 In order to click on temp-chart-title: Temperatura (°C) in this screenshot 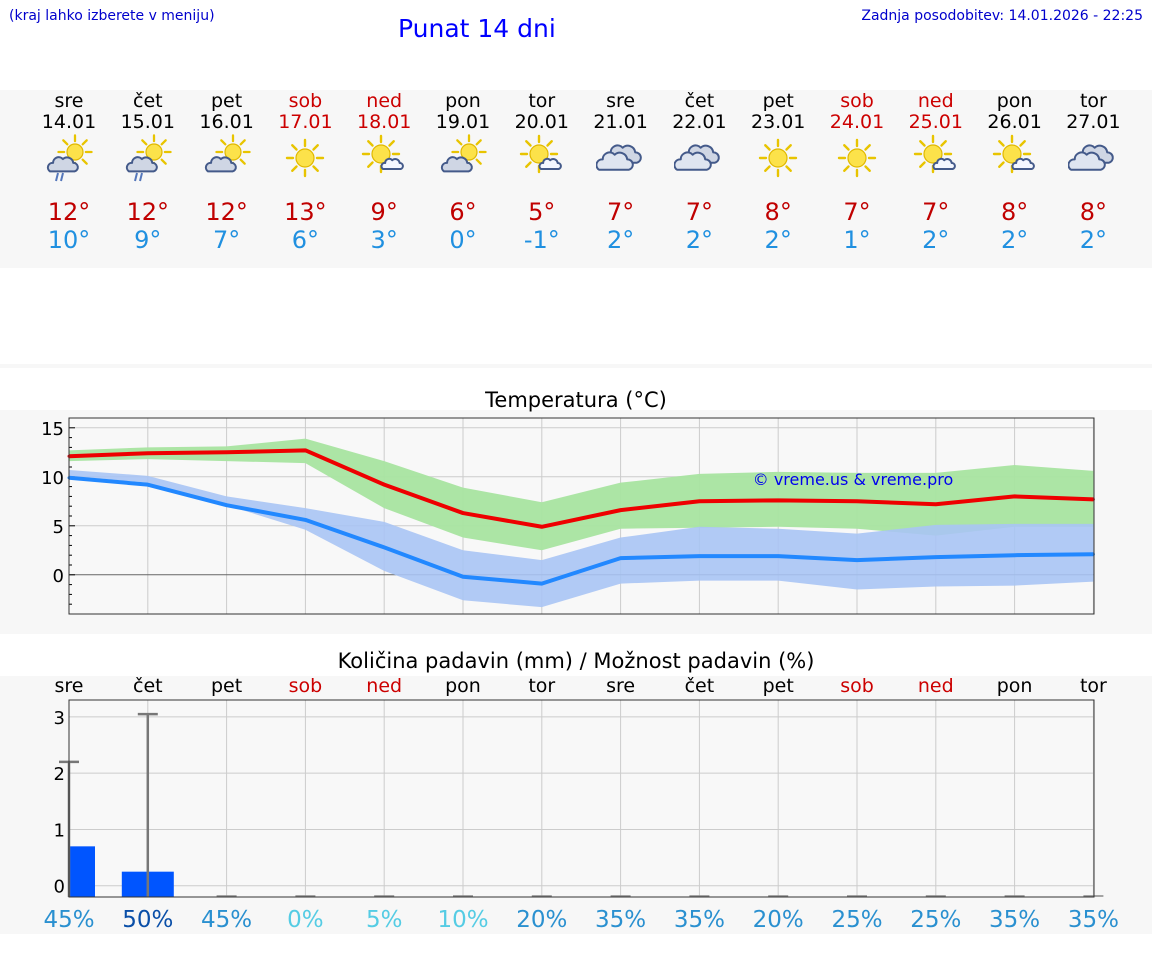, I will do `click(576, 400)`.